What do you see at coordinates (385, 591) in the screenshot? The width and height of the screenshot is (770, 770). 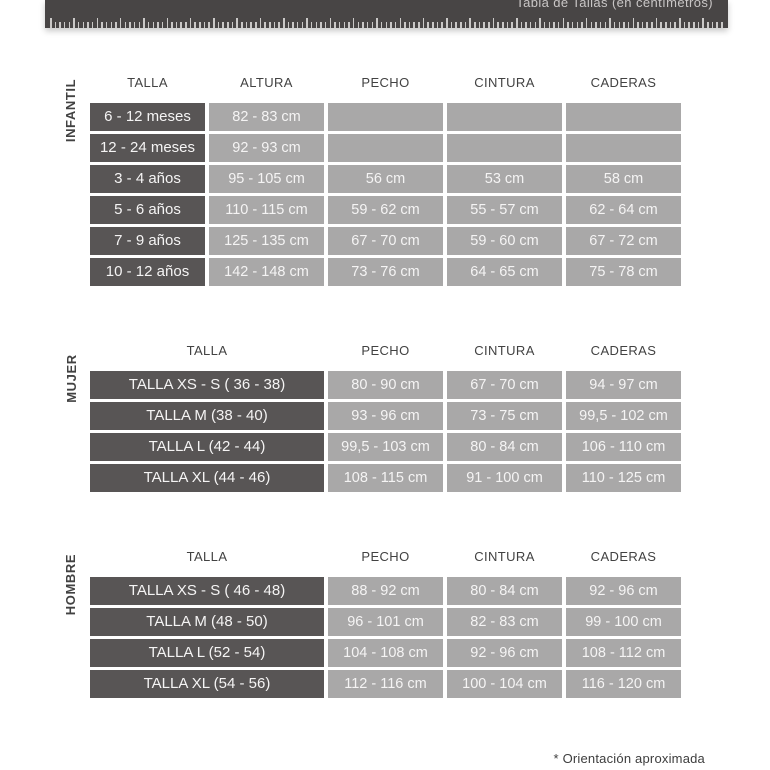 I see `measure-cell: 88 - 92 cm` at bounding box center [385, 591].